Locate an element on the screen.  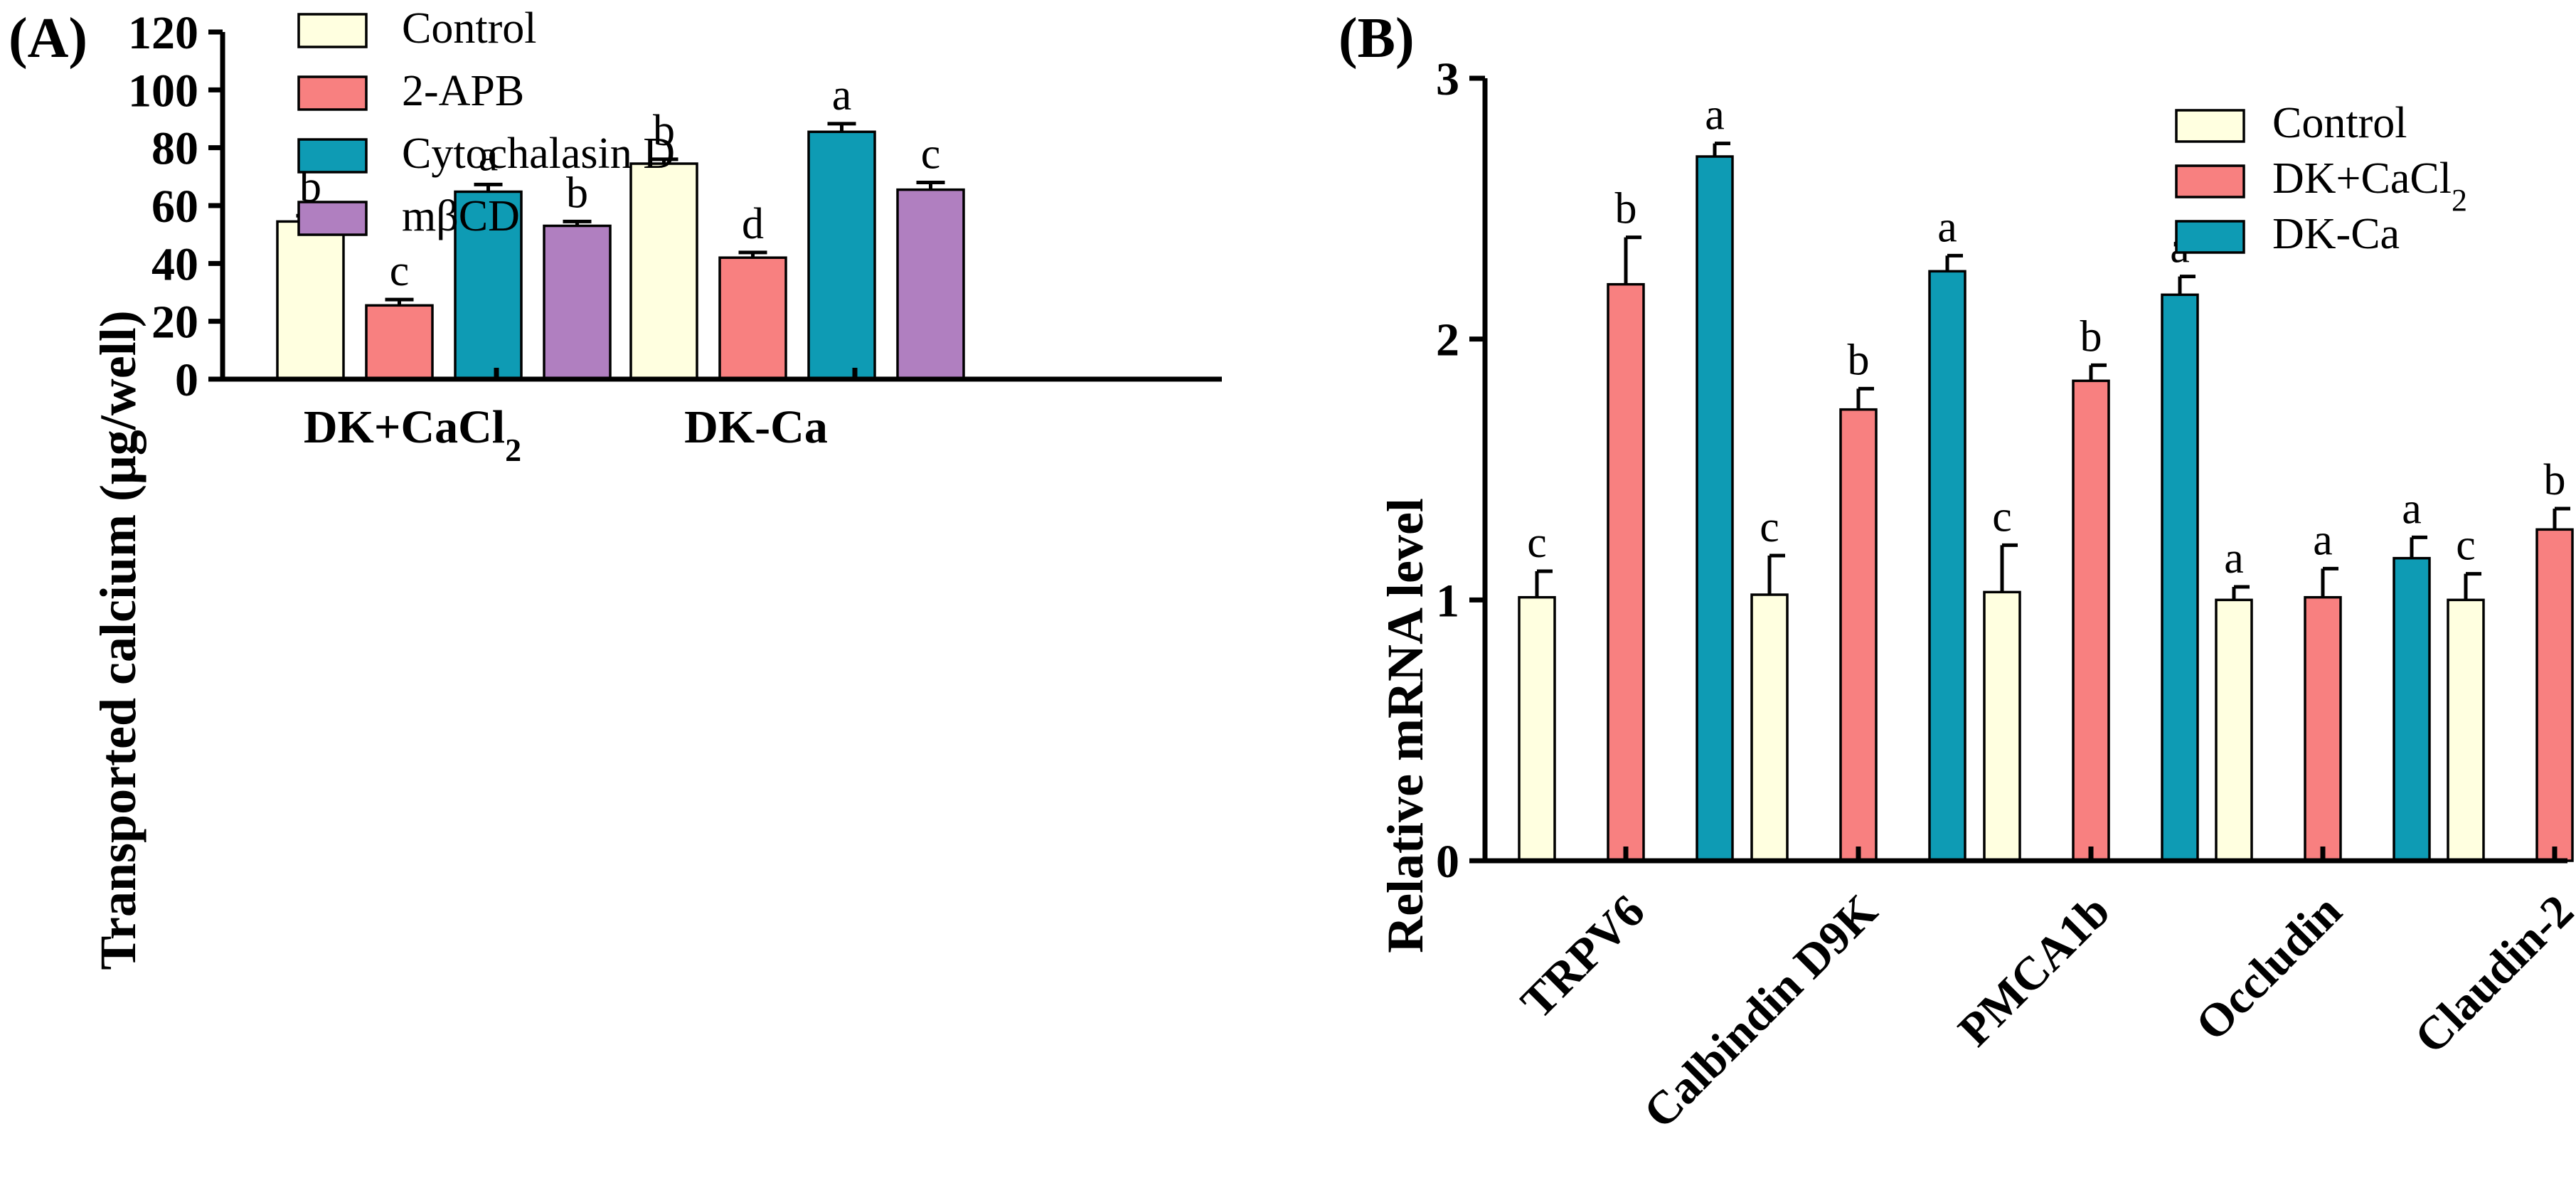
panel-a-label: (A) is located at coordinates (48, 38).